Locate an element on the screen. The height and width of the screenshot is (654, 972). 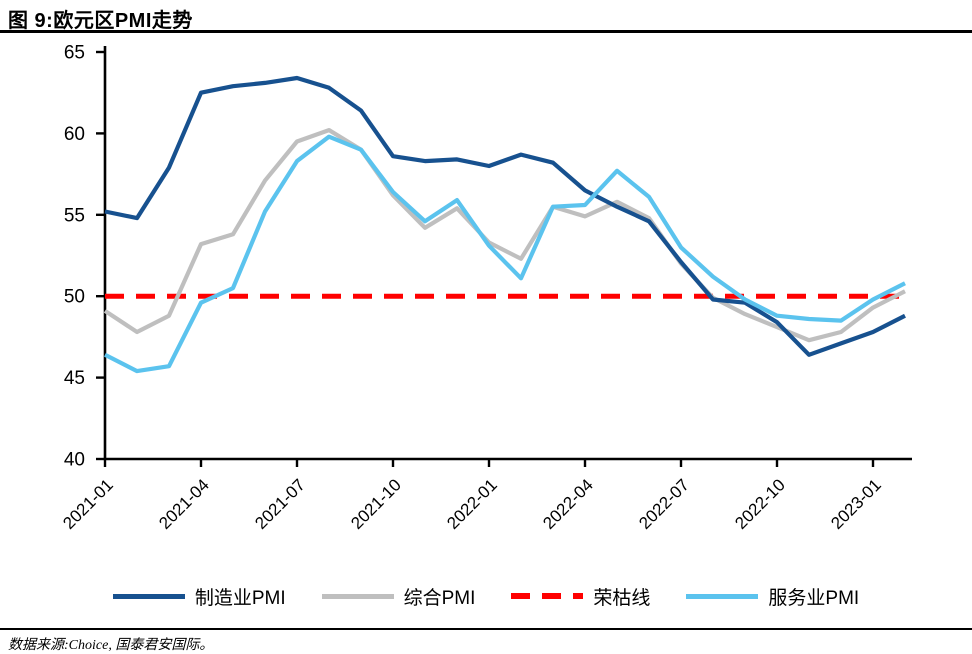
svg-text: 40 is located at coordinates (74, 460).